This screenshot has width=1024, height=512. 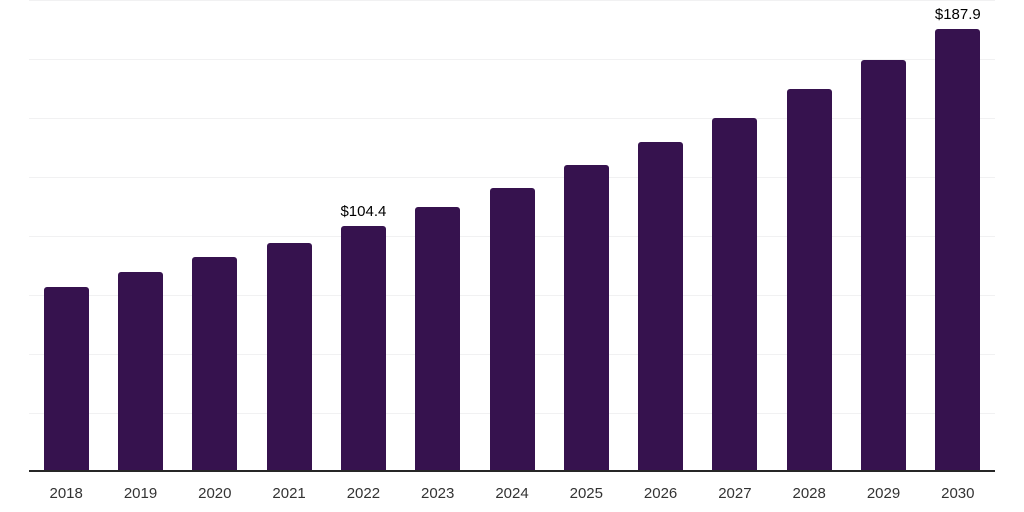 I want to click on bar-2028, so click(x=809, y=280).